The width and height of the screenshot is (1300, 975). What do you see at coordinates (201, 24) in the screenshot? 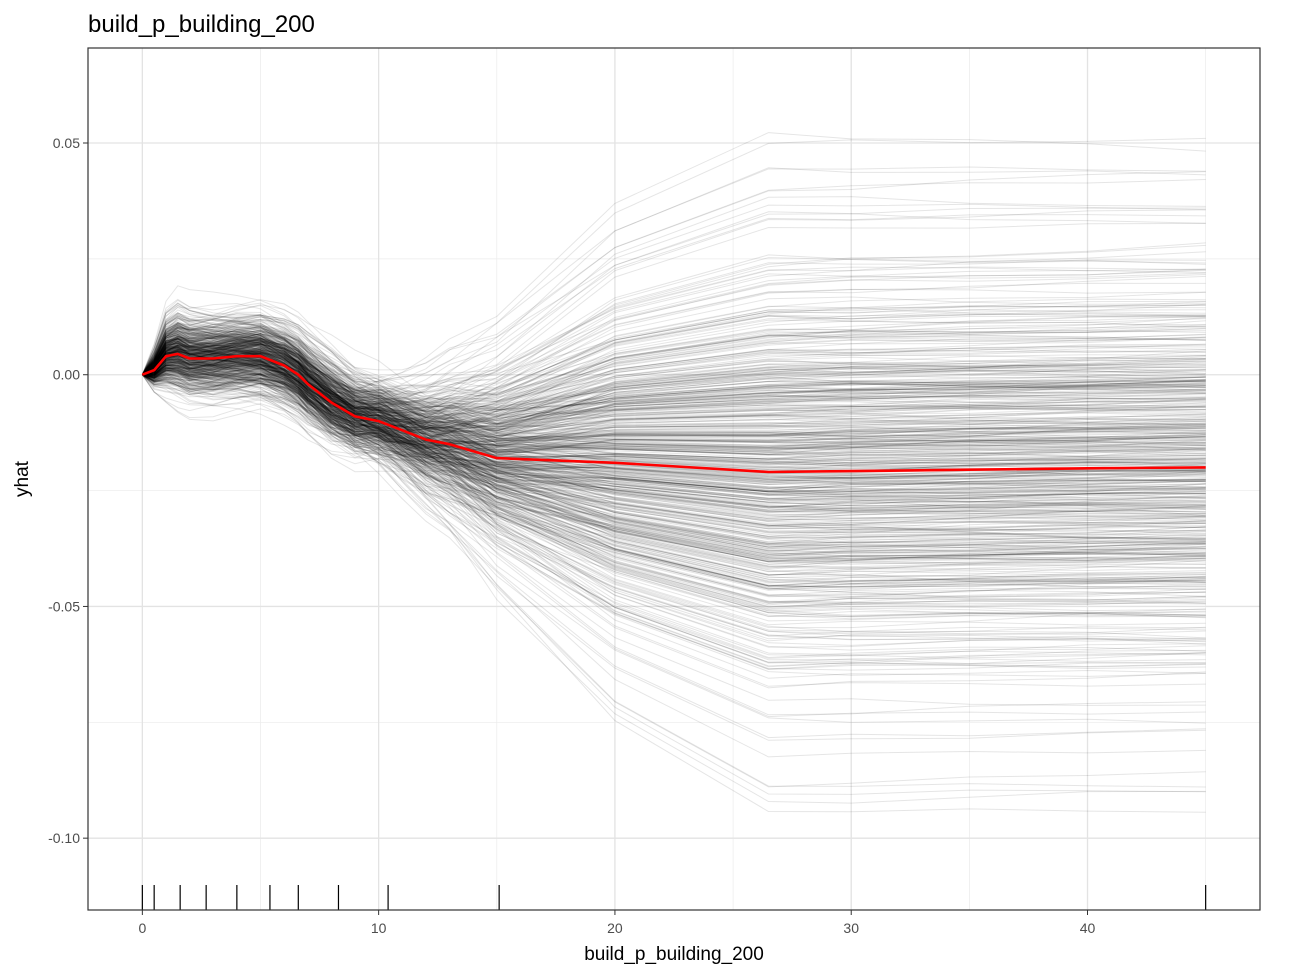
I see `chart-title: build_p_building_200` at bounding box center [201, 24].